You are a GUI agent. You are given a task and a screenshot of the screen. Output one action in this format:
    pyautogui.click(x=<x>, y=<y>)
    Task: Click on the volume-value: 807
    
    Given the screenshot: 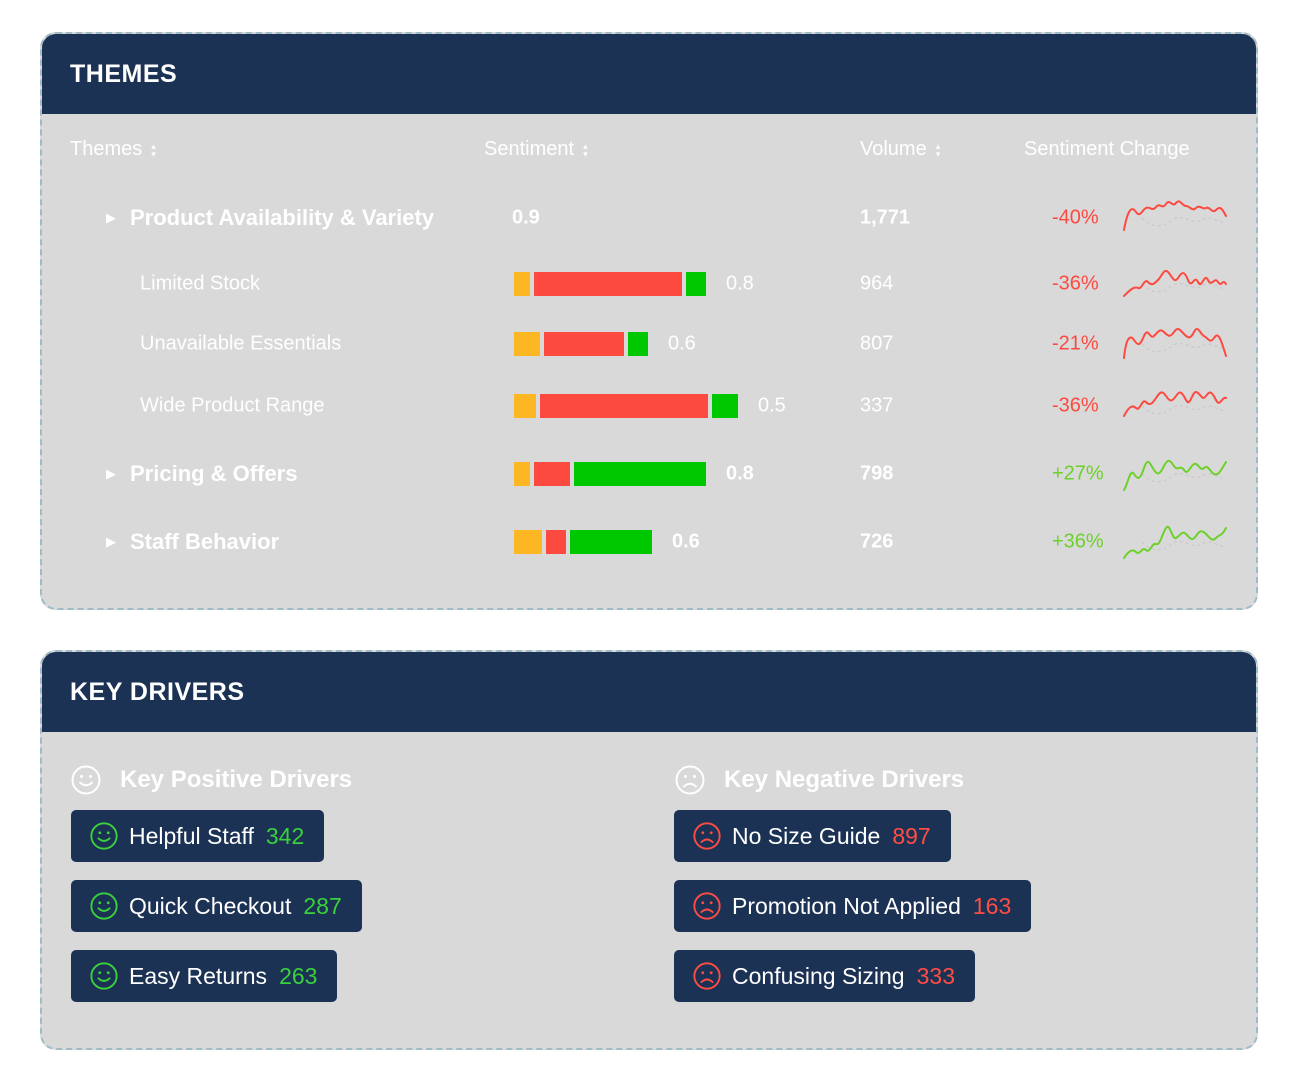 What is the action you would take?
    pyautogui.click(x=877, y=343)
    